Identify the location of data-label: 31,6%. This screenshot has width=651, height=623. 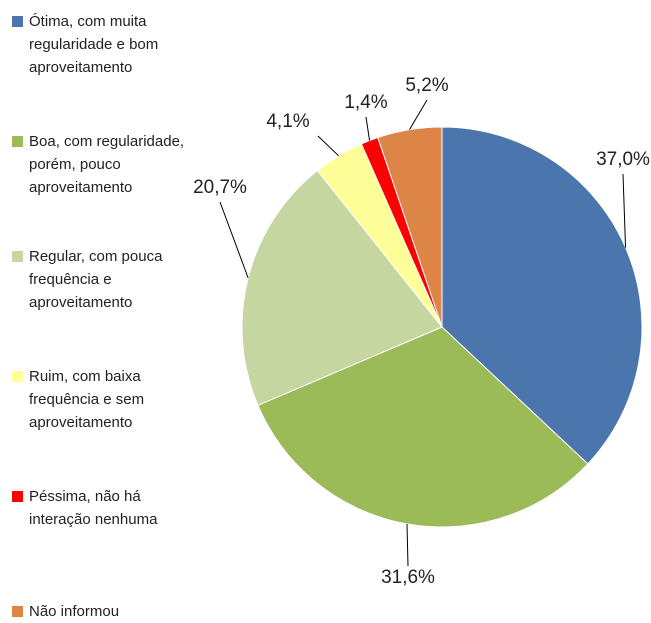
(408, 577).